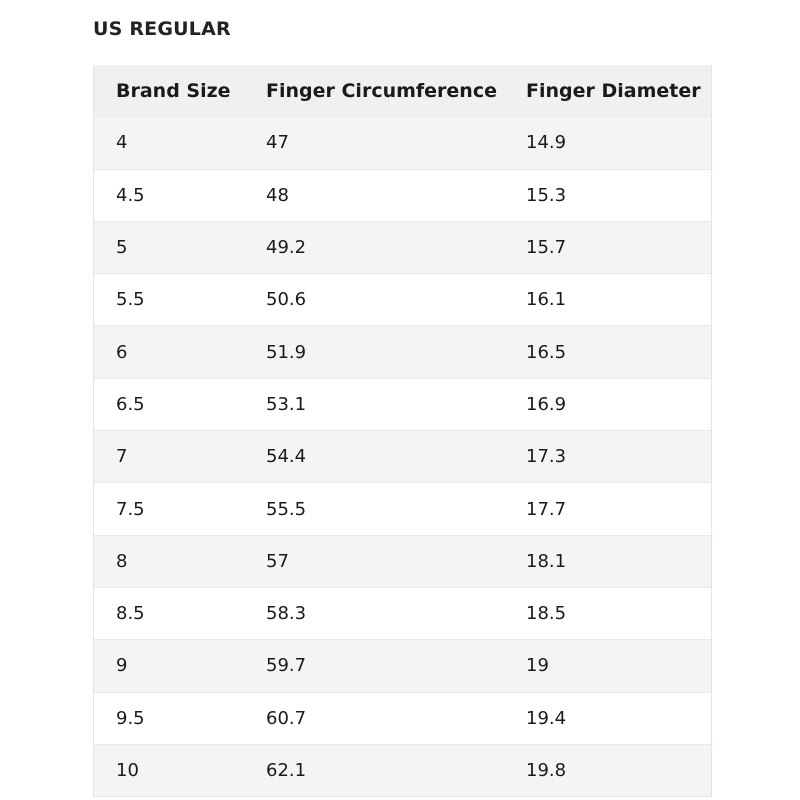 This screenshot has width=800, height=800. I want to click on brand-size-cell: 7, so click(122, 457).